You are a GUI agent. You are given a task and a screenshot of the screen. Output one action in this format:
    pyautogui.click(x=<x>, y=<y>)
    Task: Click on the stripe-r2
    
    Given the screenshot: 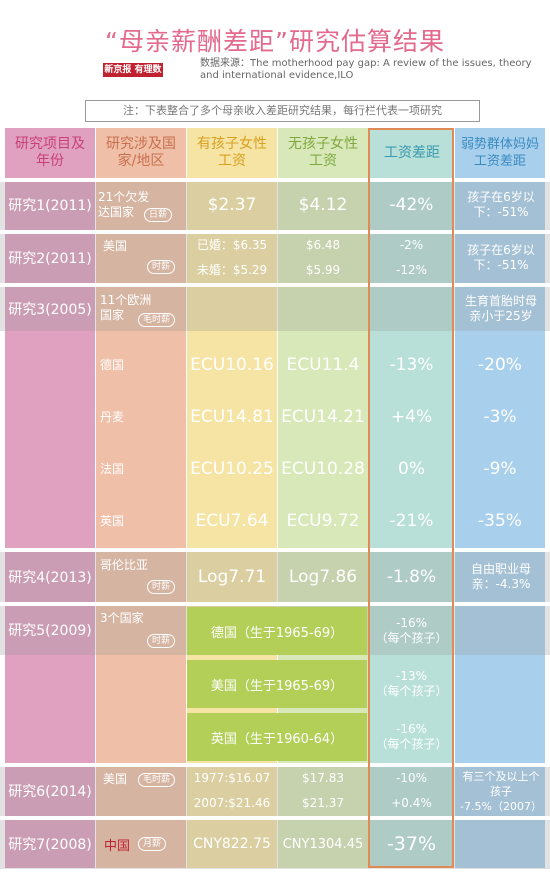 What is the action you would take?
    pyautogui.click(x=275, y=258)
    